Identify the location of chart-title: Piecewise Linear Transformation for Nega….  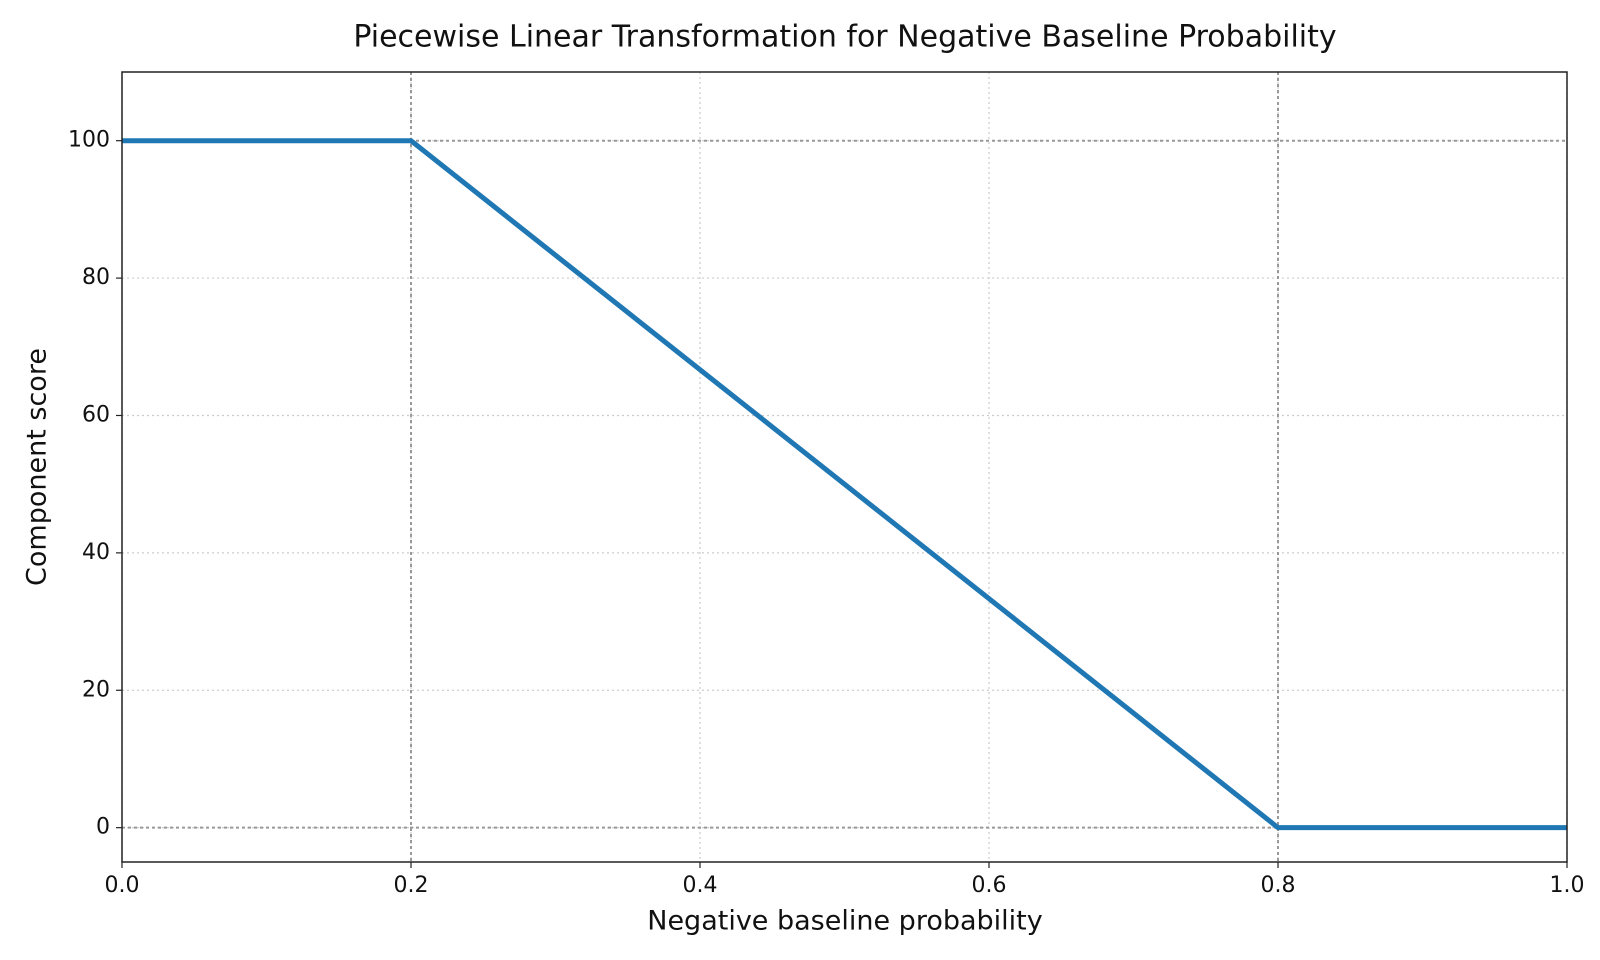
(844, 37).